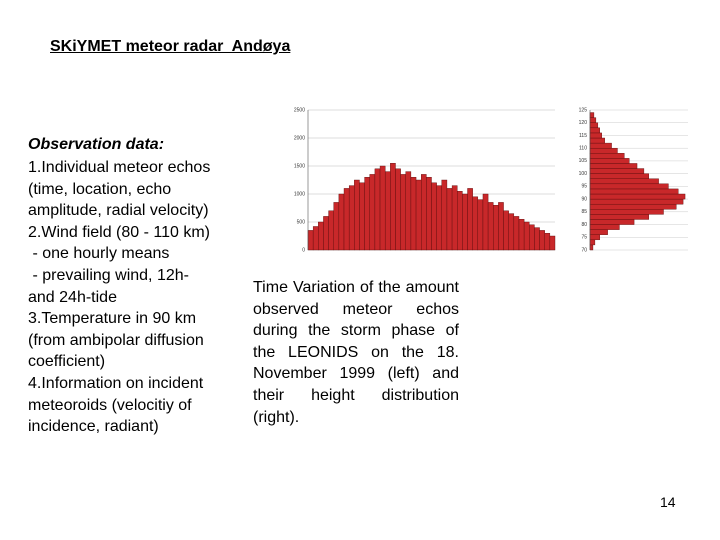 This screenshot has width=720, height=540. Describe the element at coordinates (583, 123) in the screenshot. I see `y-tick-label: 120` at that location.